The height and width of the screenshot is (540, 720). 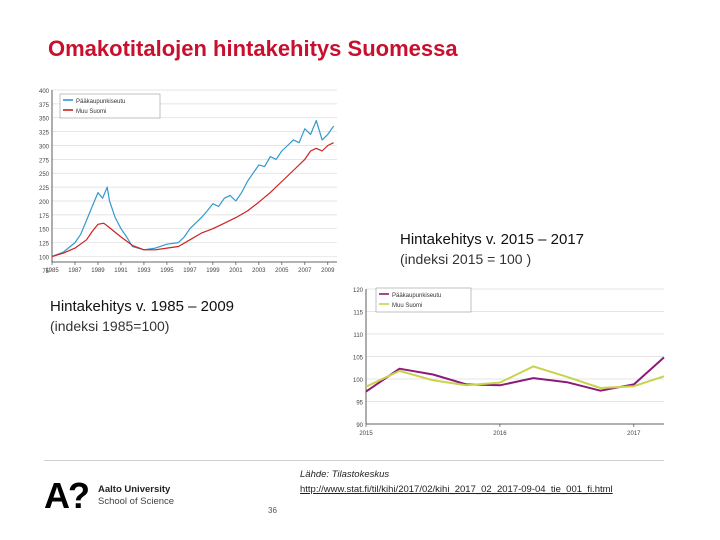 What do you see at coordinates (144, 271) in the screenshot?
I see `x-tick-label: 1993` at bounding box center [144, 271].